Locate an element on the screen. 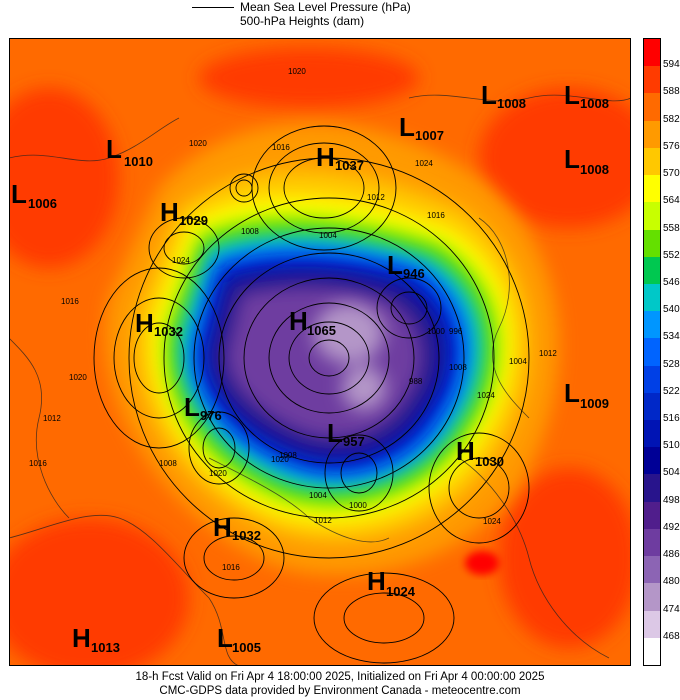 The height and width of the screenshot is (700, 680). color-scale-tick: 528 is located at coordinates (671, 364).